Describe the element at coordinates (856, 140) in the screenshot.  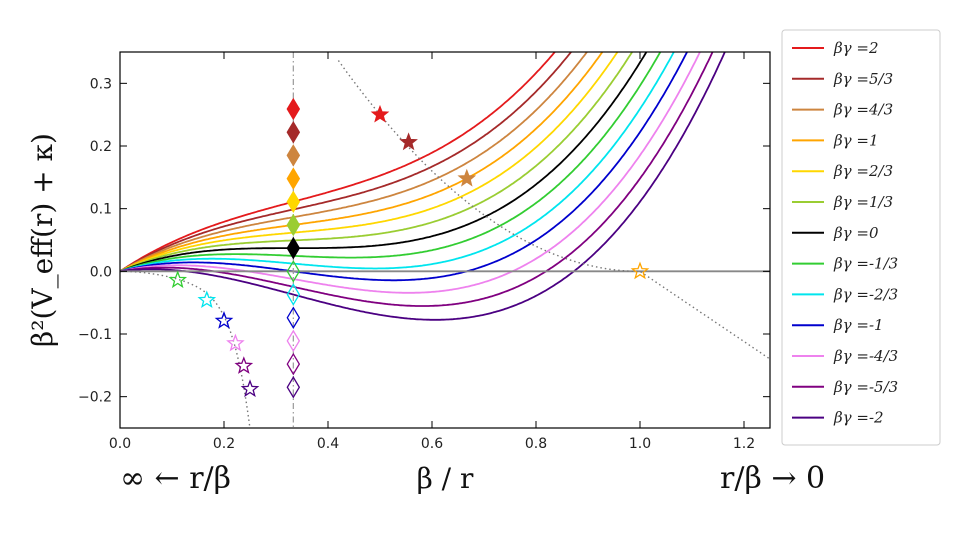
I see `legend-entry: βγ =1` at that location.